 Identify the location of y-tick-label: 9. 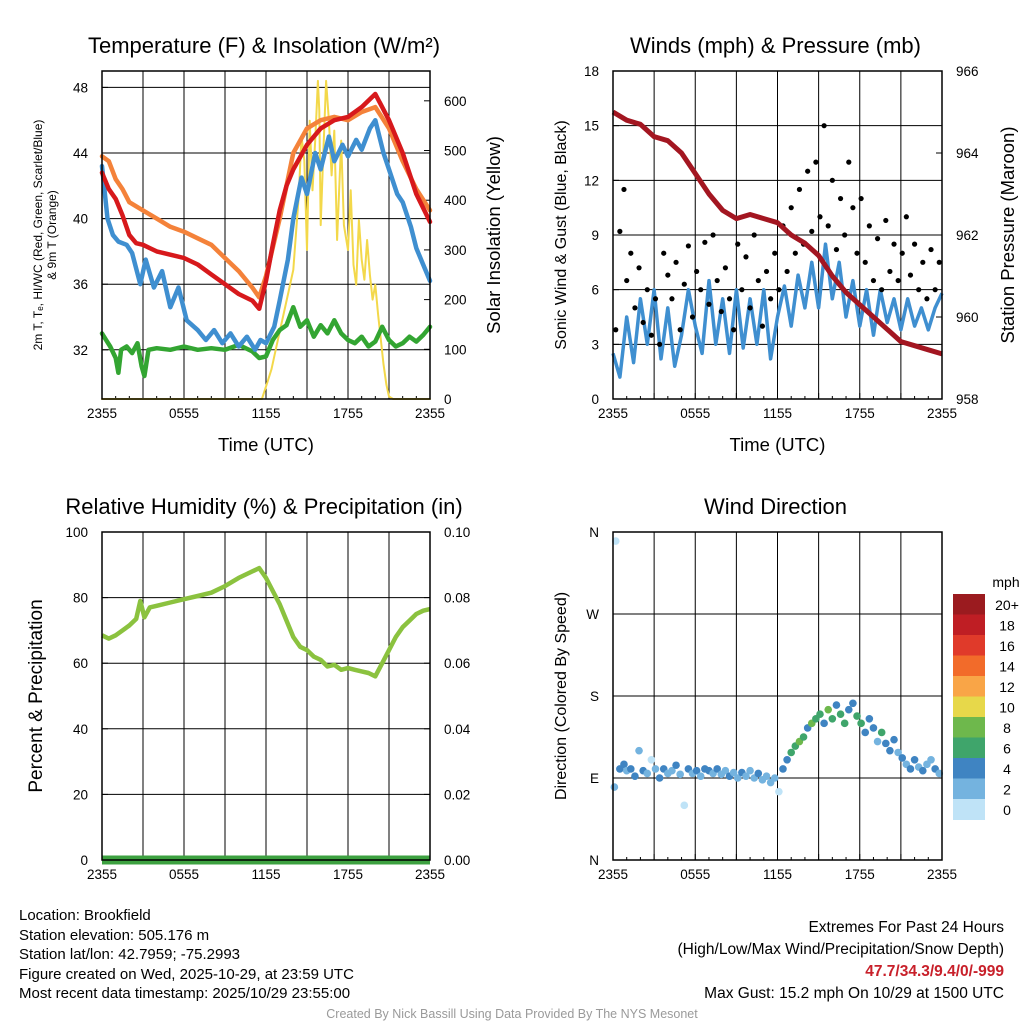
(595, 235).